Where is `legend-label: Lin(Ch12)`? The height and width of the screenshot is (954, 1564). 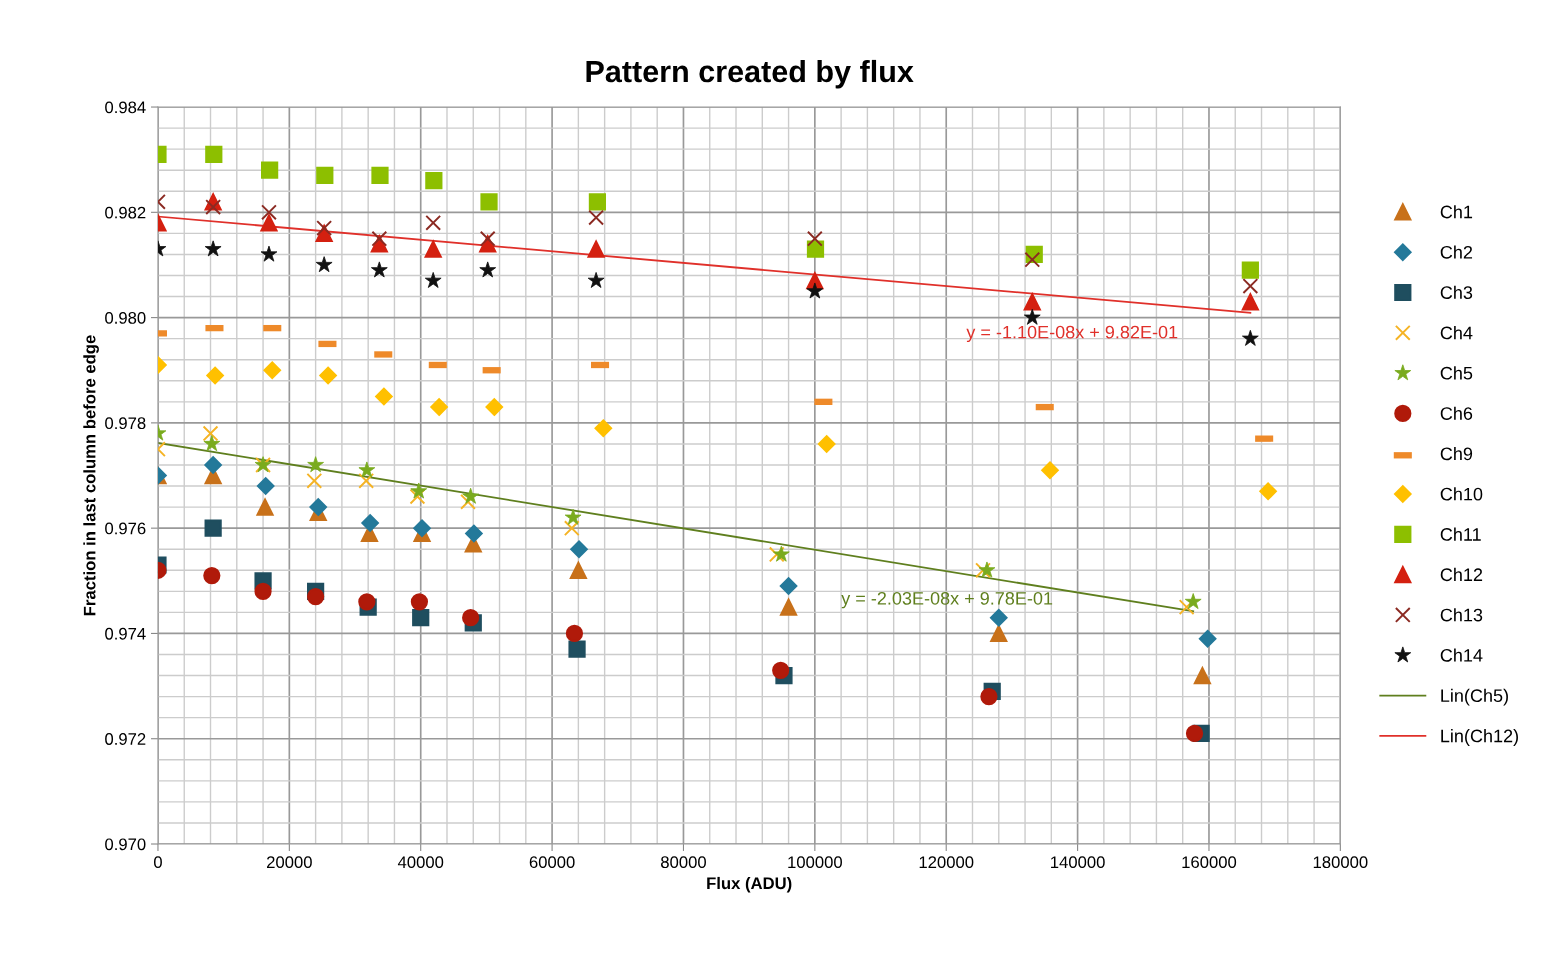
legend-label: Lin(Ch12) is located at coordinates (1479, 737).